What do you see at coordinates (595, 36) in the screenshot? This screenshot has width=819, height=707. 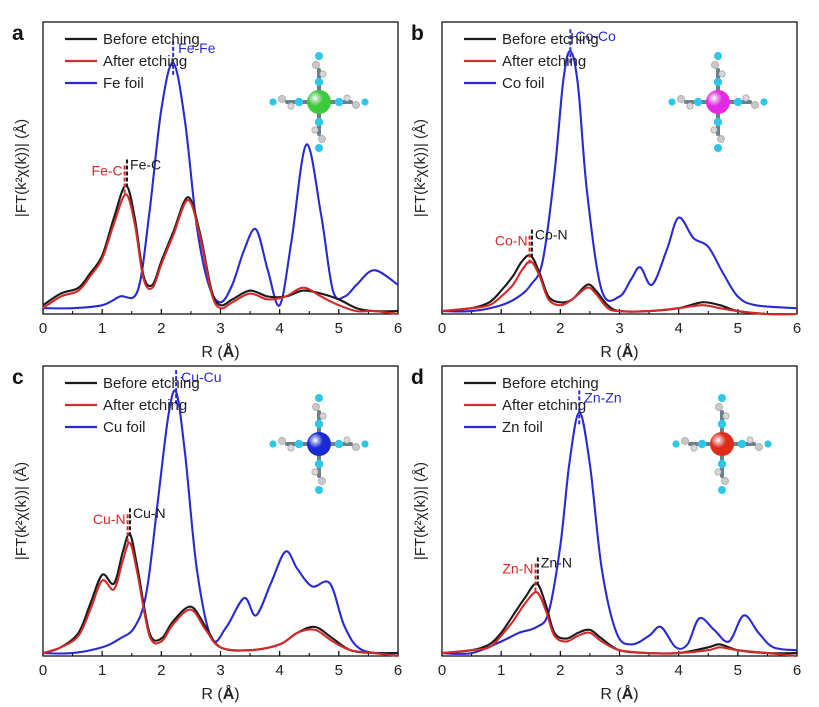 I see `peak-annotation-label: Co-Co` at bounding box center [595, 36].